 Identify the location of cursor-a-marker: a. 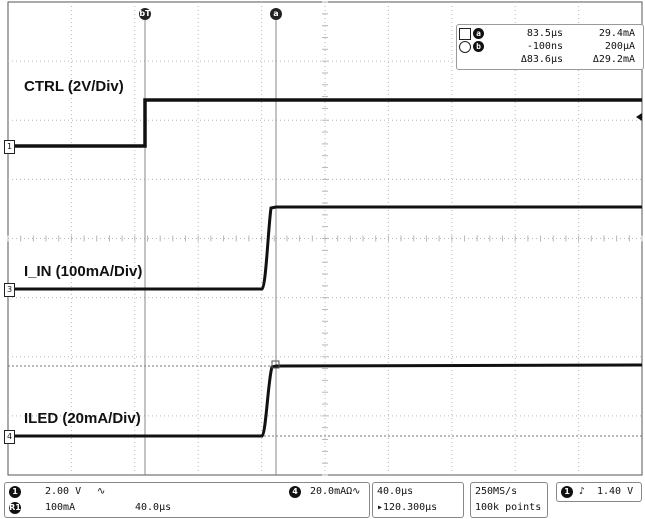
(276, 14).